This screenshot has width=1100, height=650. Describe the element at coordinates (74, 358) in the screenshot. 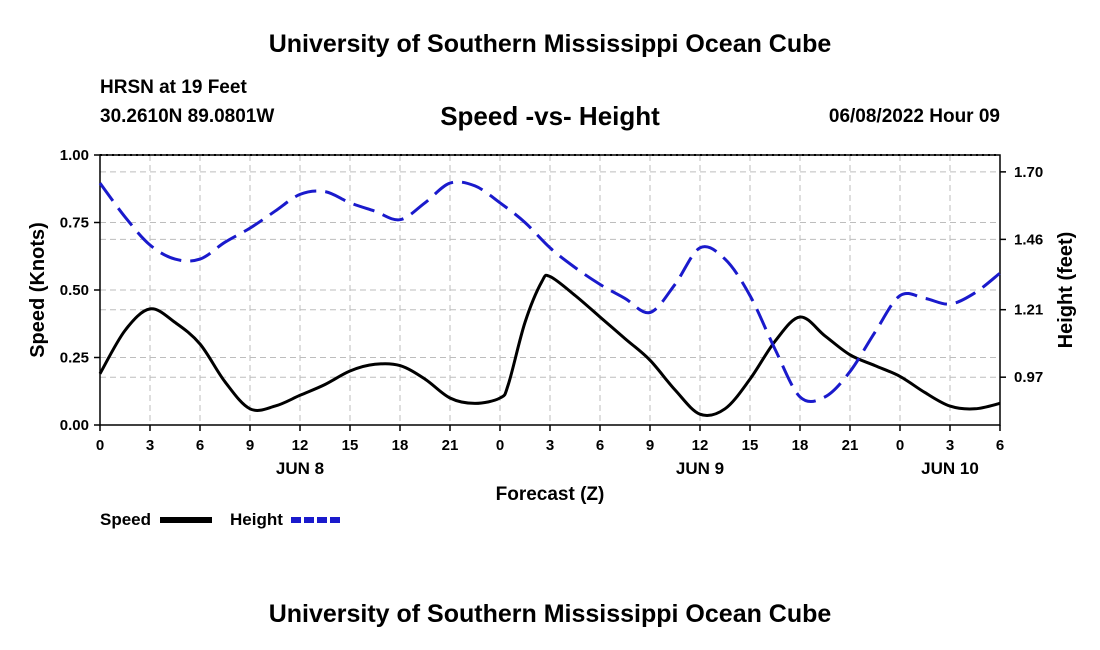

I see `y-tick-label: 0.25` at that location.